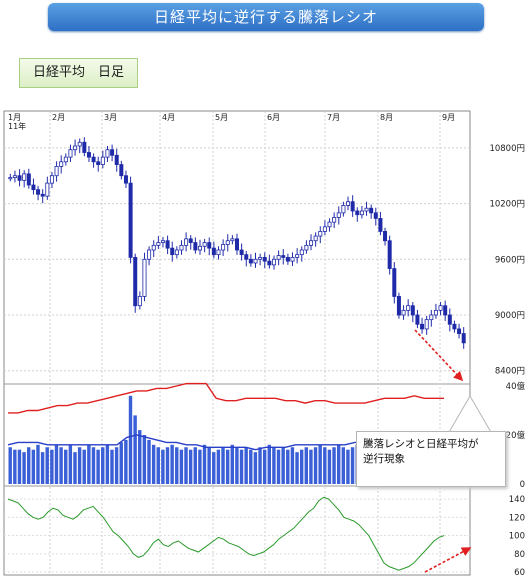  What do you see at coordinates (516, 435) in the screenshot?
I see `volume-tick-label: 20億` at bounding box center [516, 435].